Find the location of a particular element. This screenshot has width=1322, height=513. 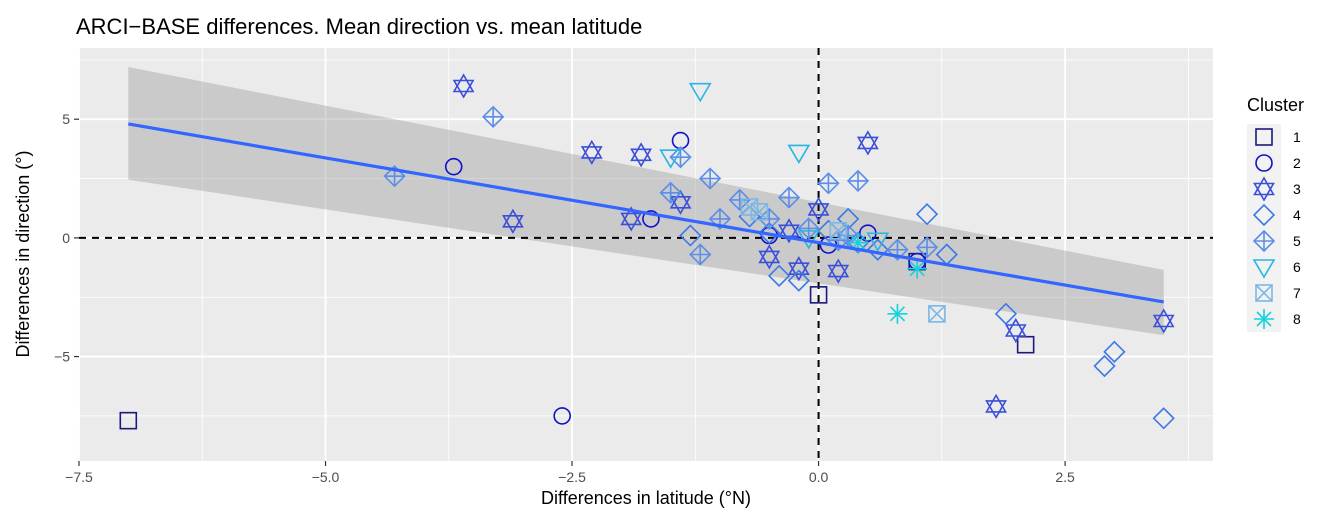

y-tick-label: −5 is located at coordinates (62, 357).